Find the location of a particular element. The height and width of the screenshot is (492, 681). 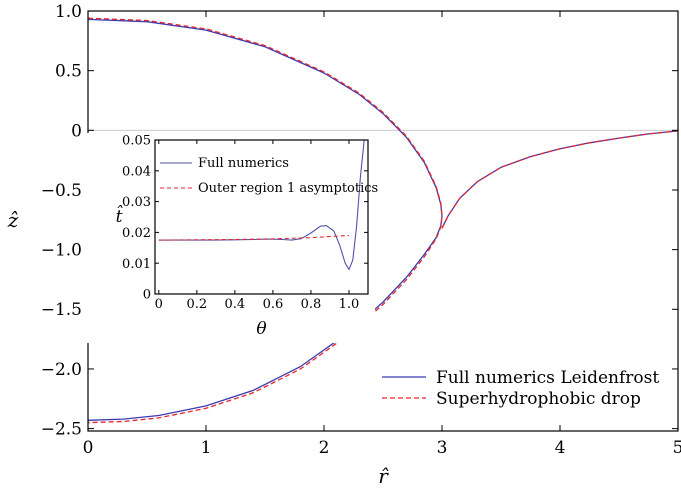

y-tick-label: −2.5 is located at coordinates (61, 430).